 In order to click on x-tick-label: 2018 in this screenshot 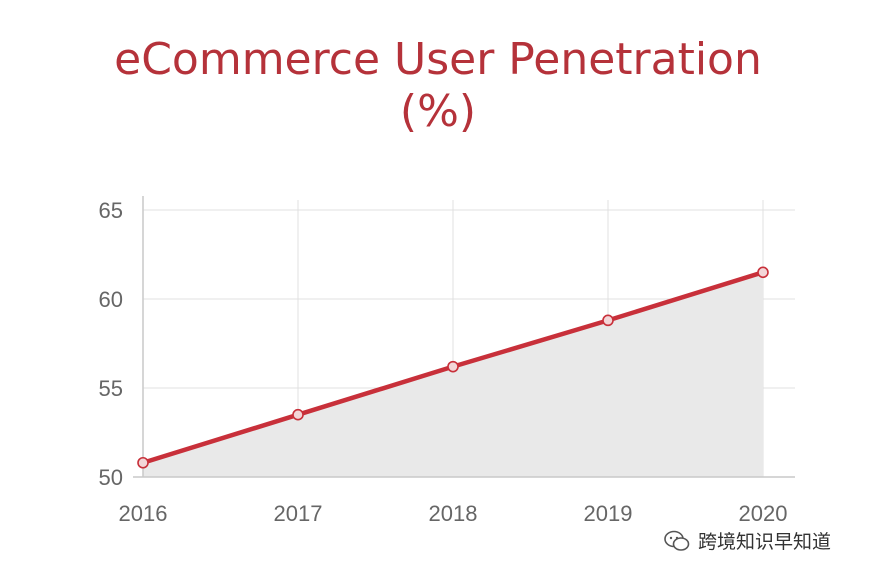, I will do `click(453, 513)`.